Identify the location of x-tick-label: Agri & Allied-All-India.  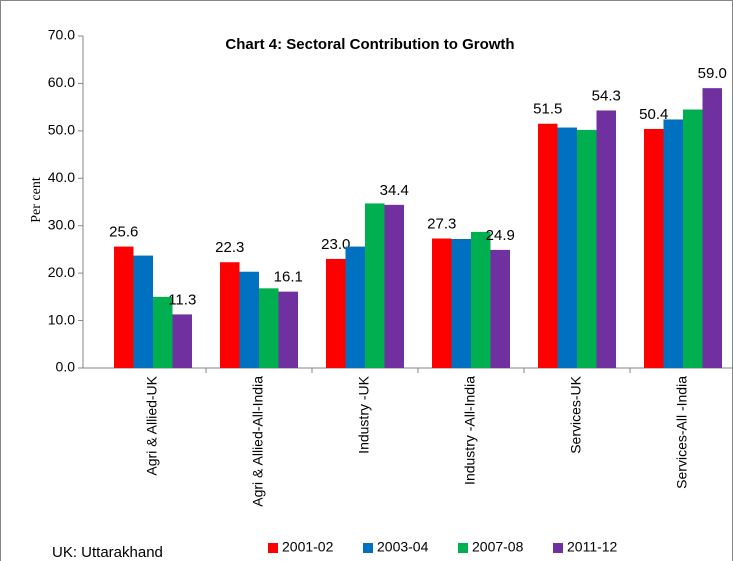
(258, 441).